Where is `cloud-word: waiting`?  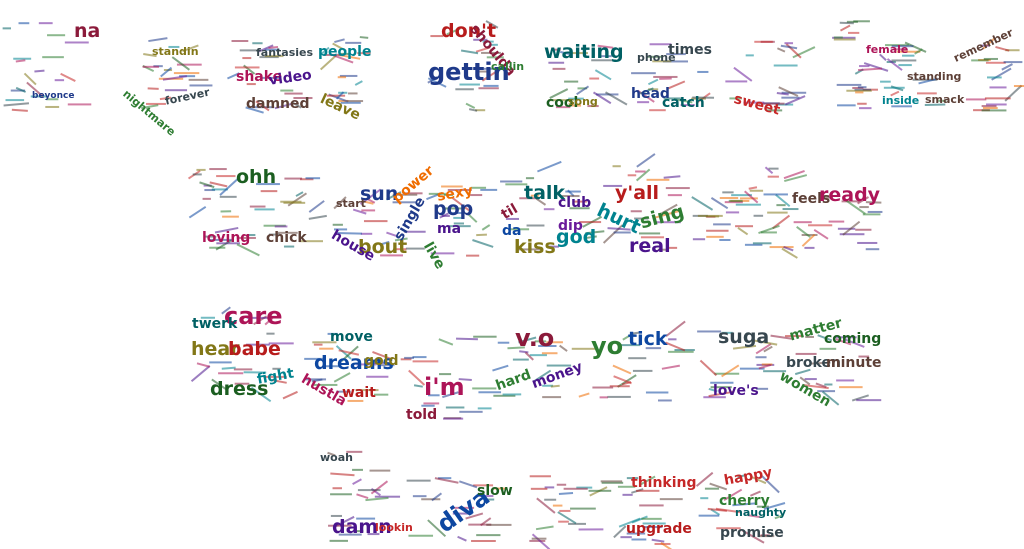 cloud-word: waiting is located at coordinates (584, 52).